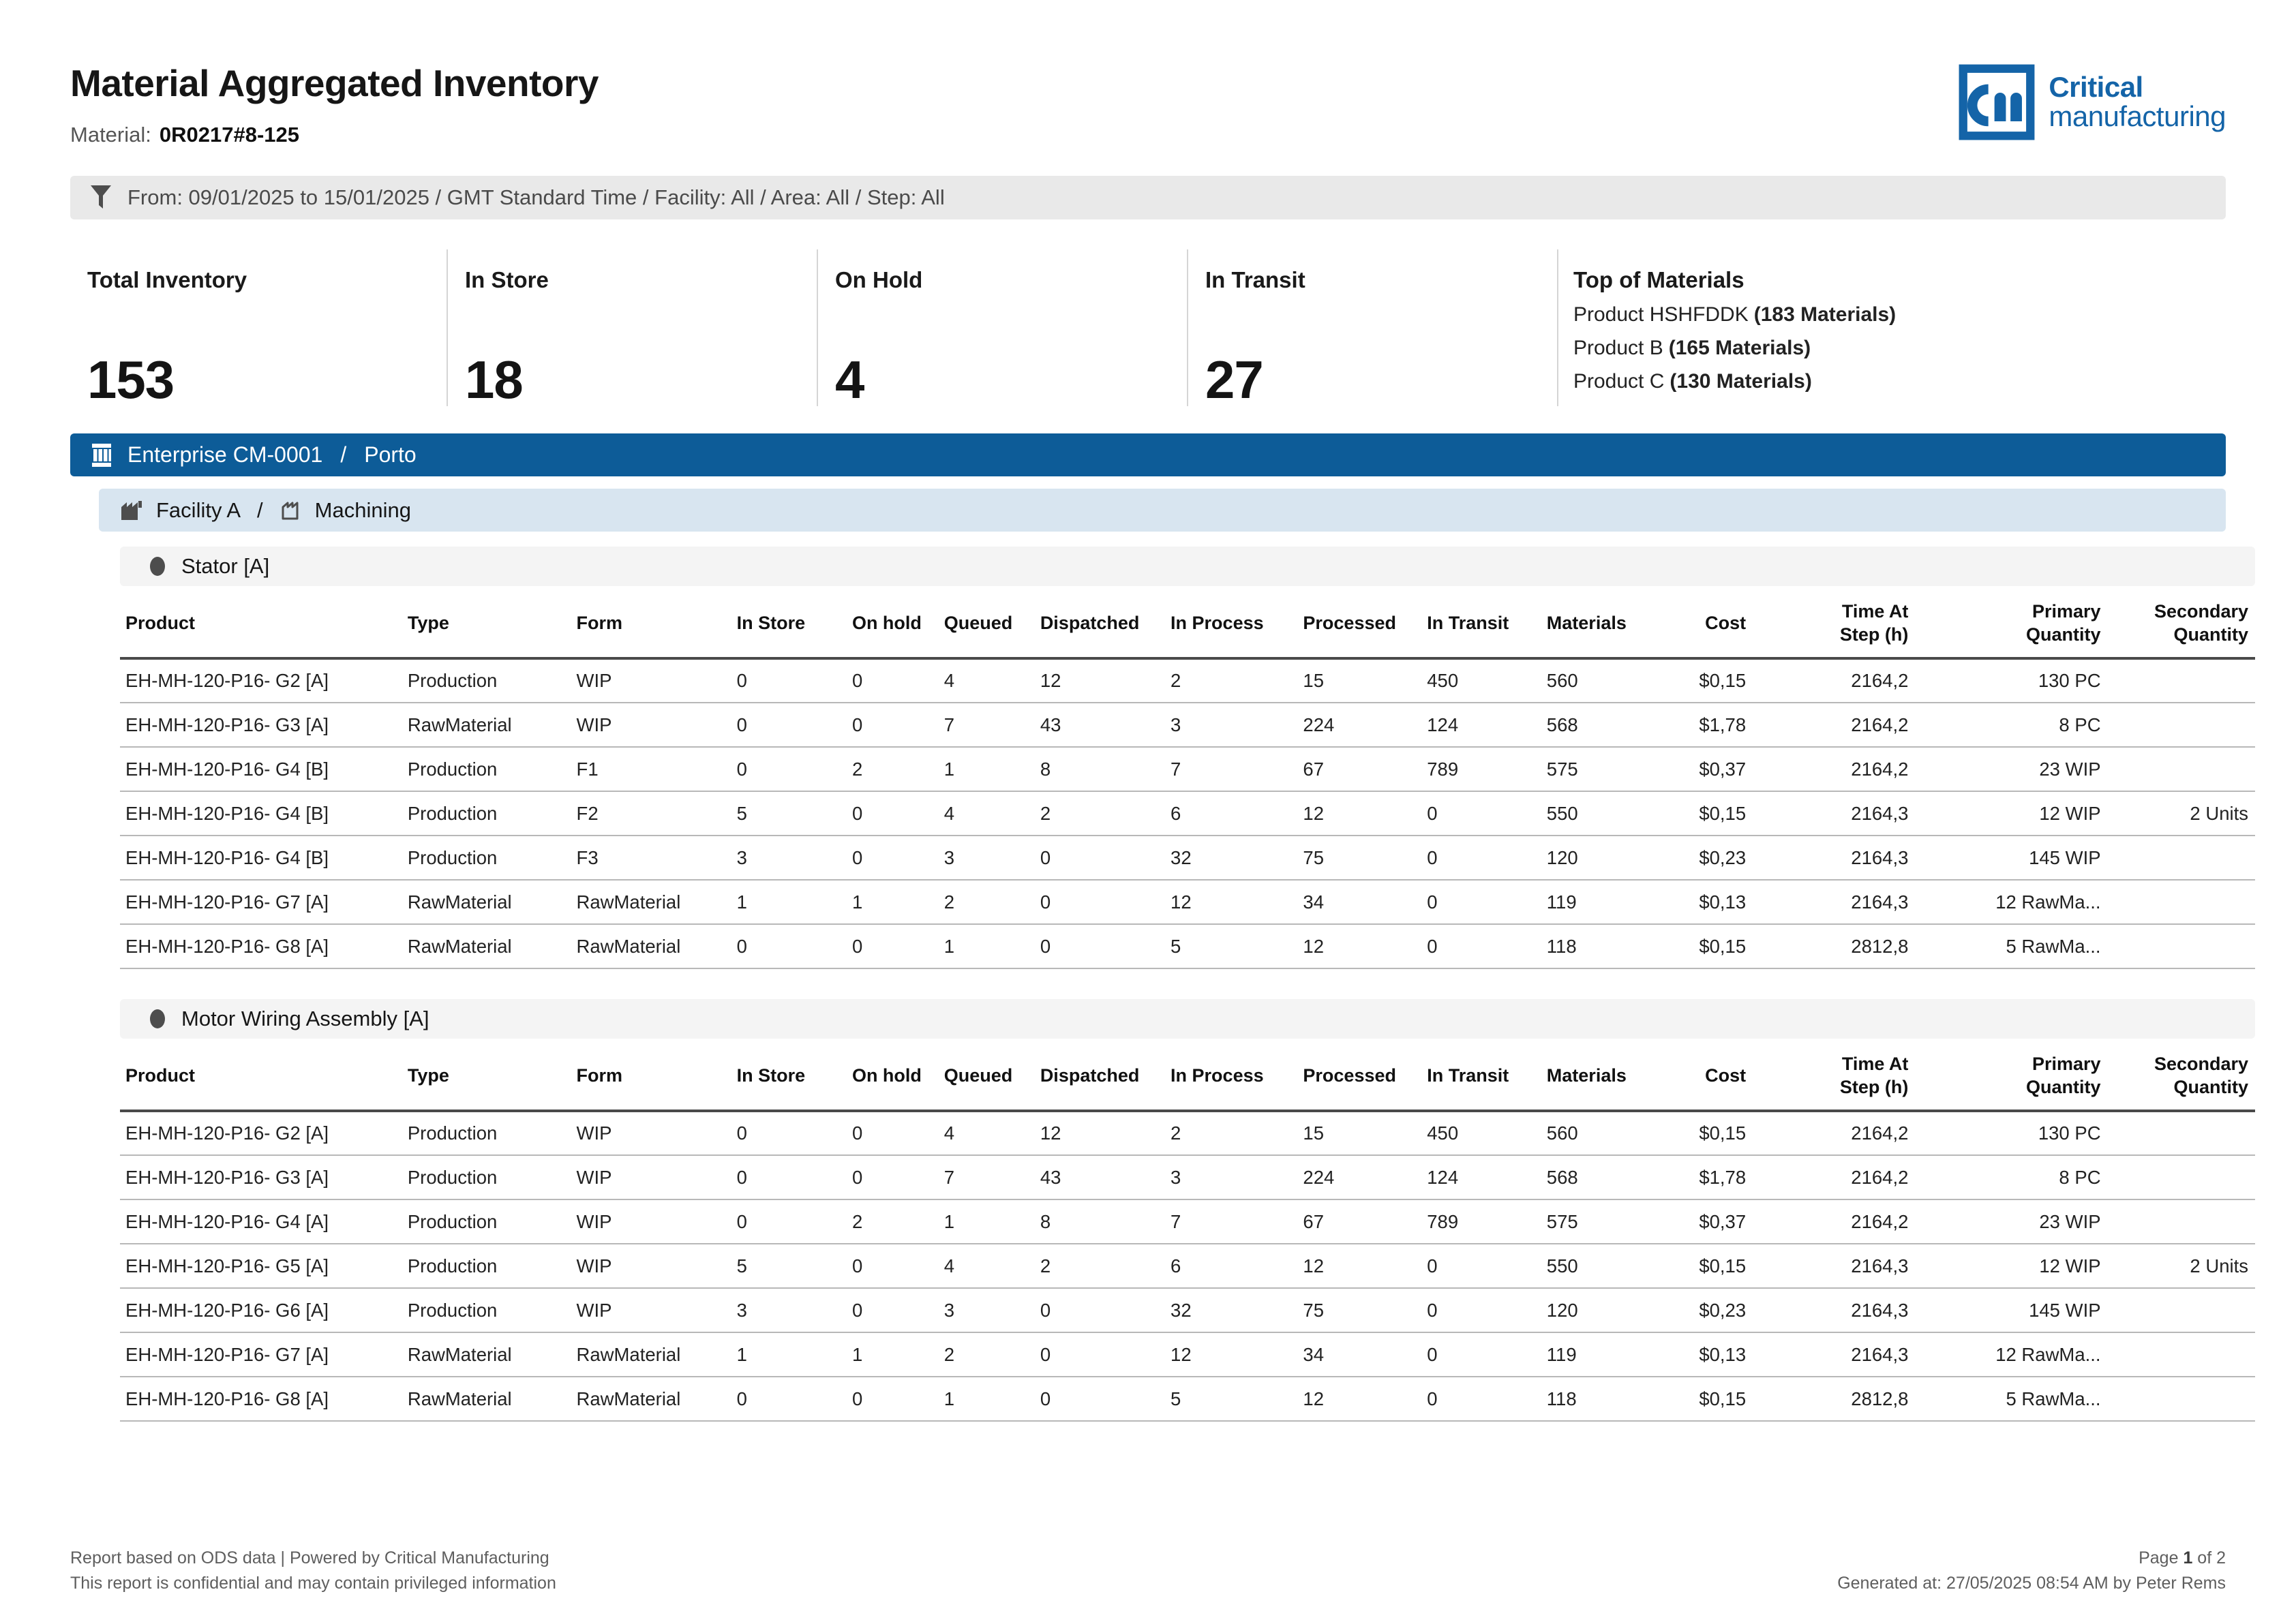 This screenshot has width=2296, height=1622. Describe the element at coordinates (1100, 726) in the screenshot. I see `table-cell: 43` at that location.